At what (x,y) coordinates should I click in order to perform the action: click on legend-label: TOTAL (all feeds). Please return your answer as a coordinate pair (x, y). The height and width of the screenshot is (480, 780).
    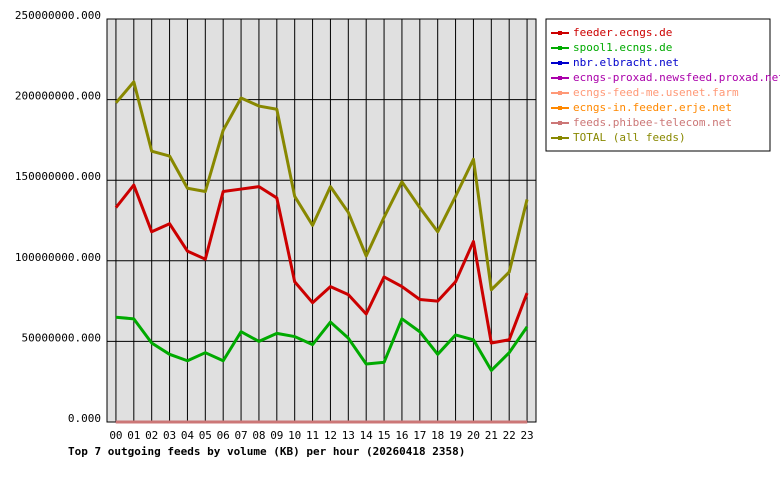
    Looking at the image, I should click on (629, 137).